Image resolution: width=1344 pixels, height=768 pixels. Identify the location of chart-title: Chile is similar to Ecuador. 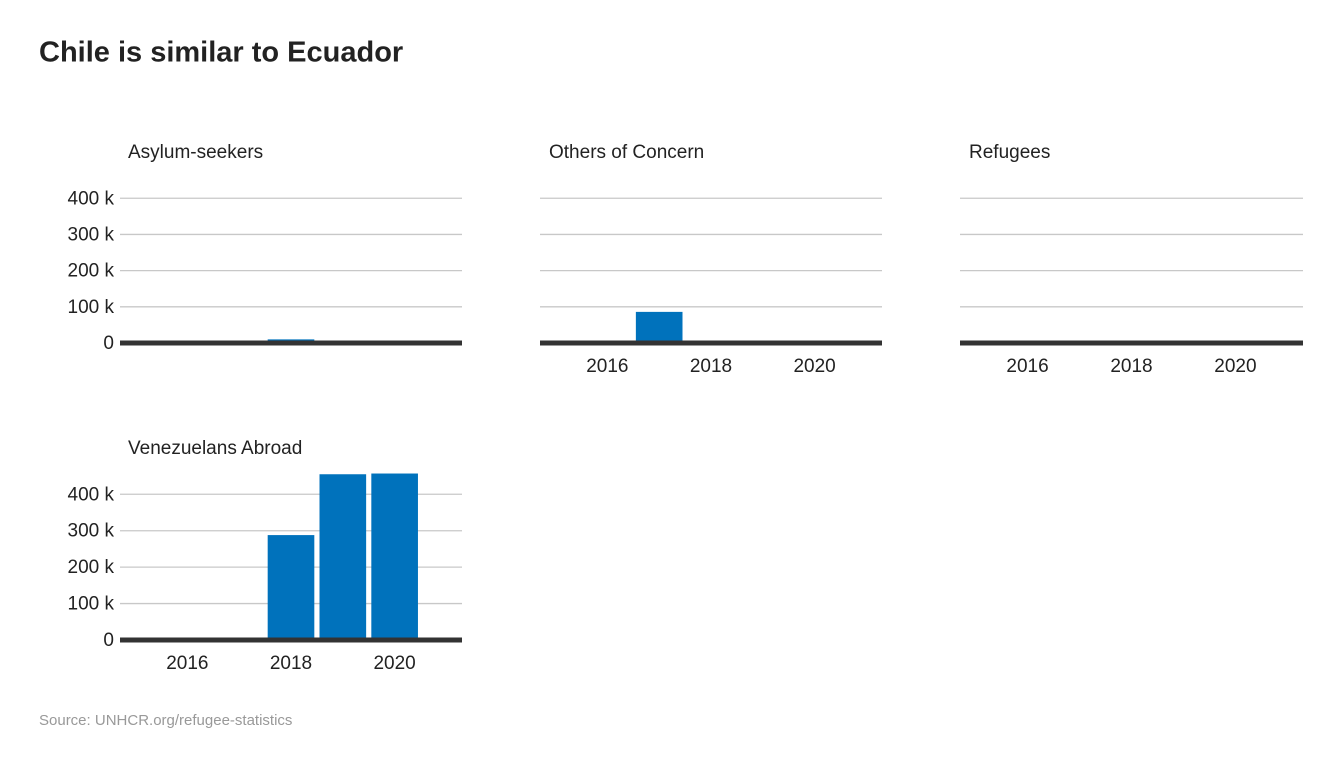
(221, 53).